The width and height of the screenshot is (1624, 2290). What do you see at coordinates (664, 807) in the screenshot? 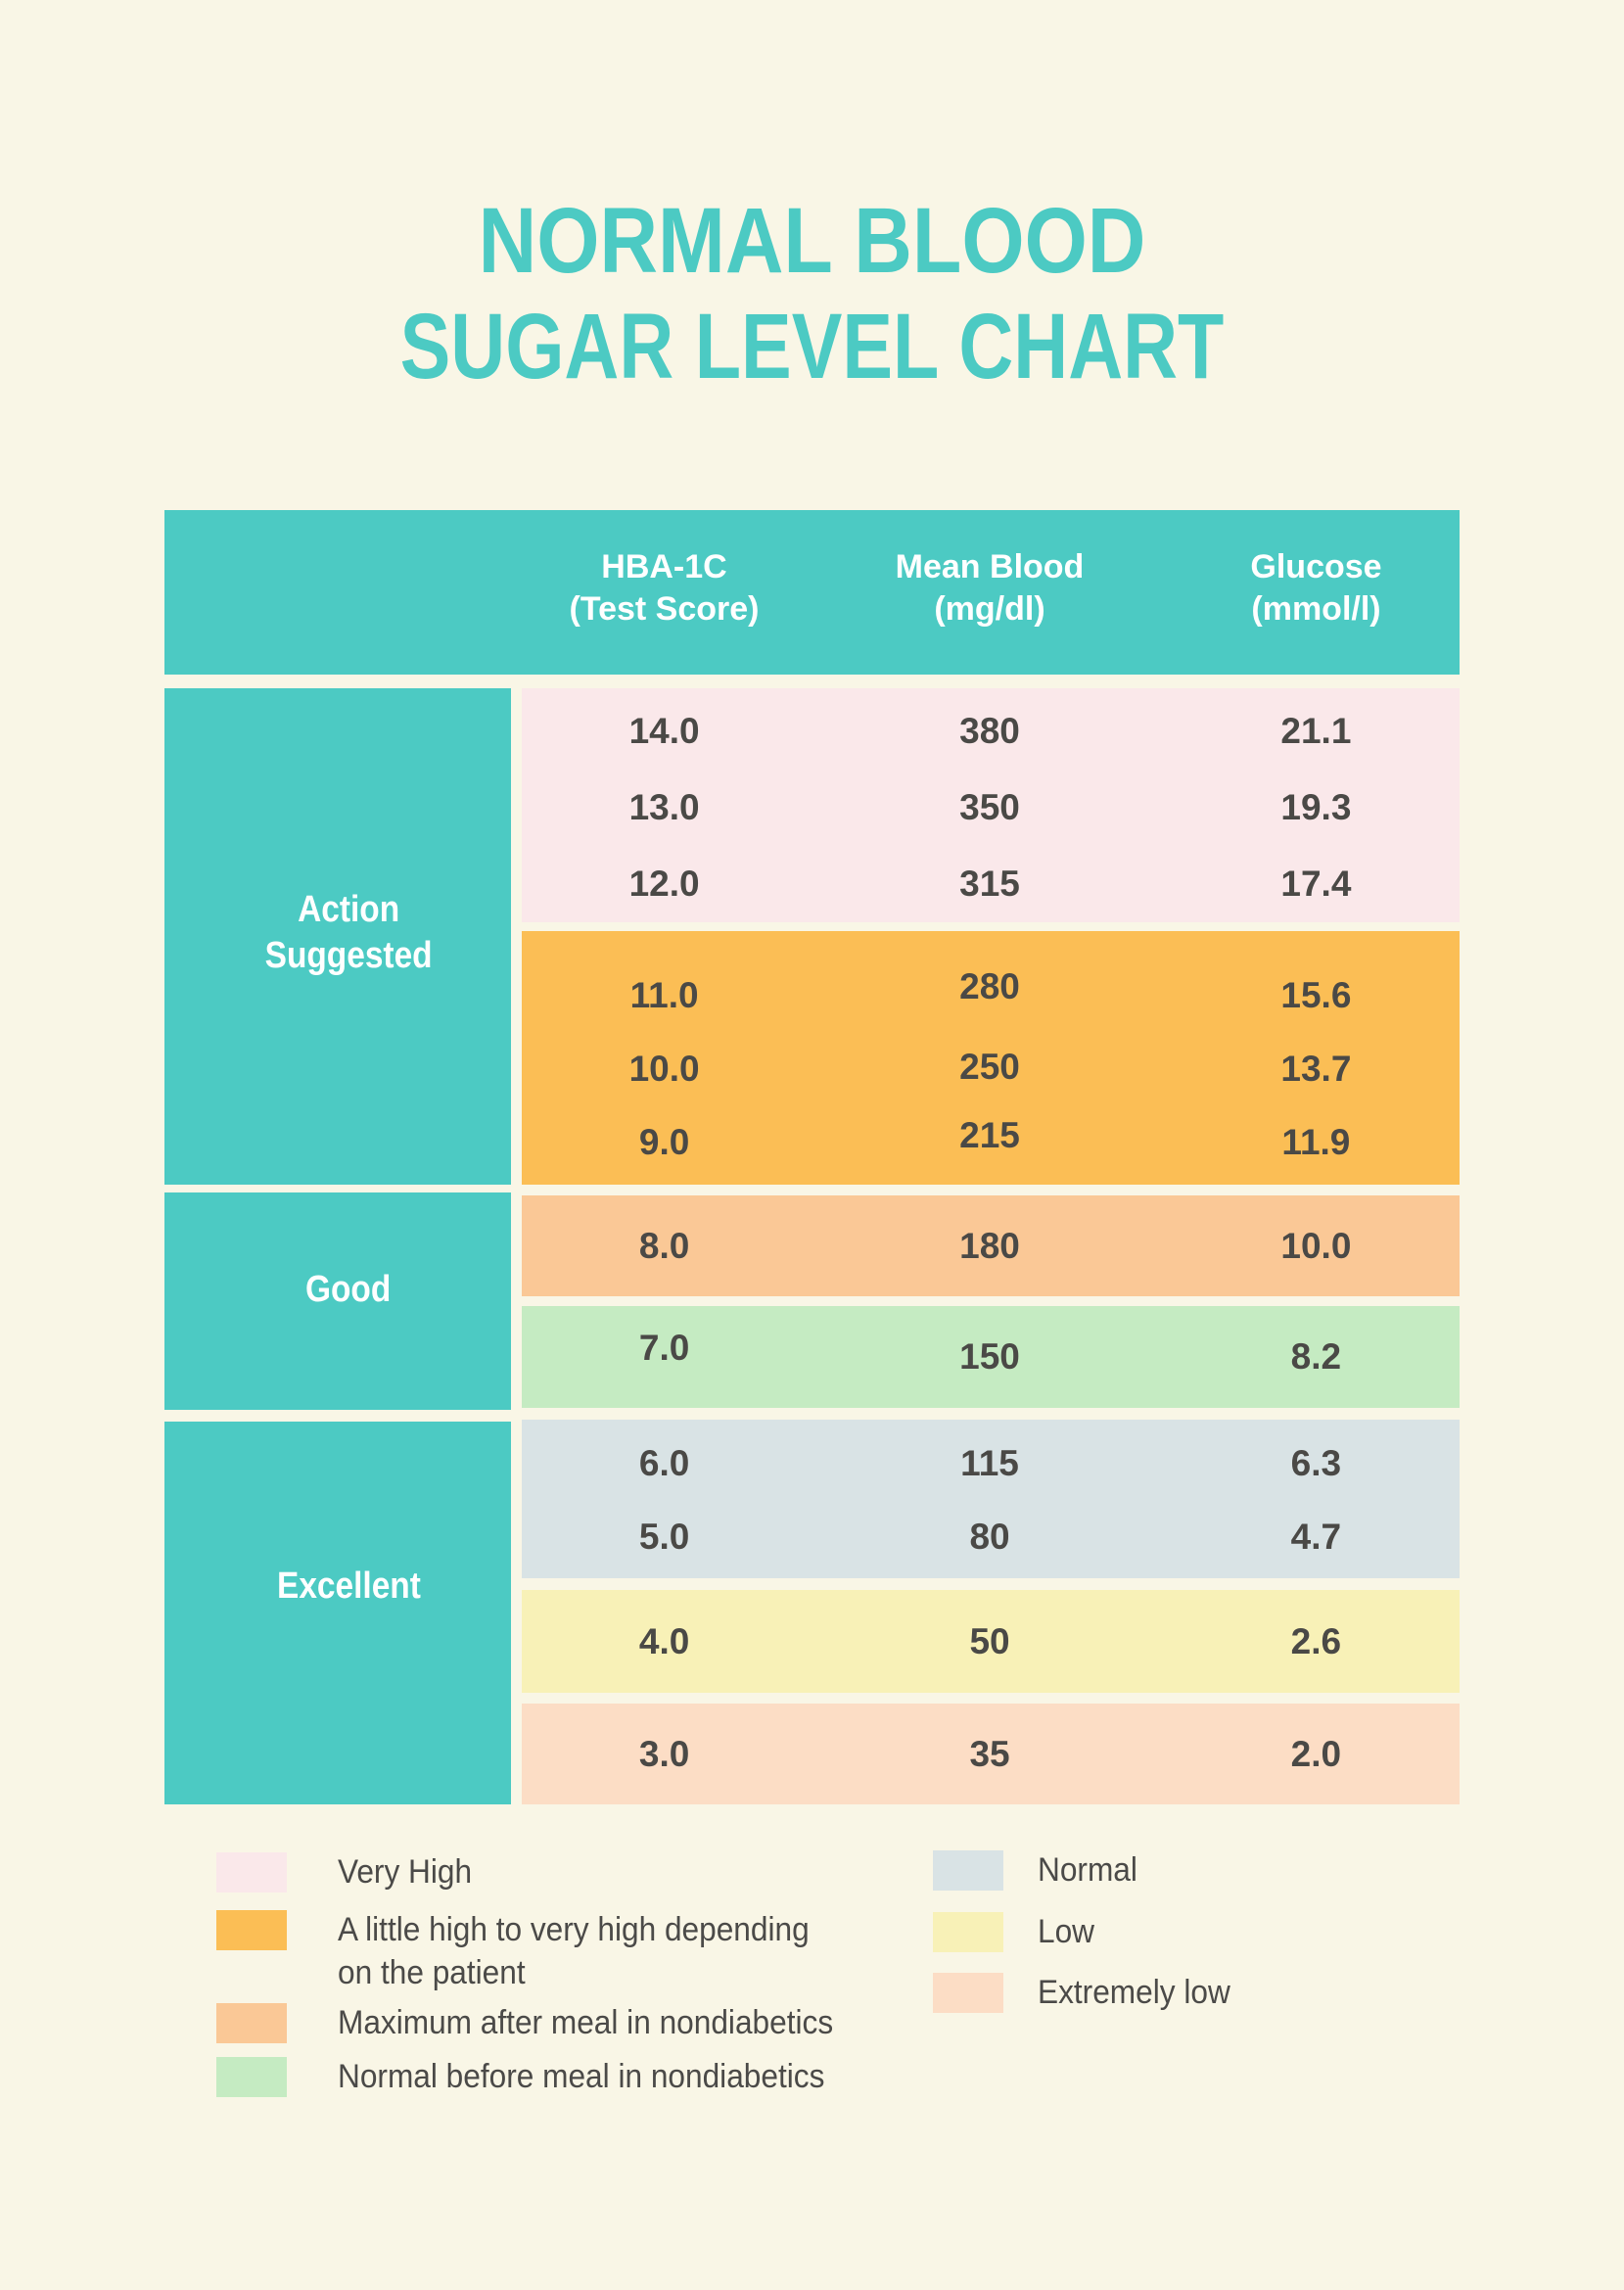
I see `cell-hba1c: 13.0` at bounding box center [664, 807].